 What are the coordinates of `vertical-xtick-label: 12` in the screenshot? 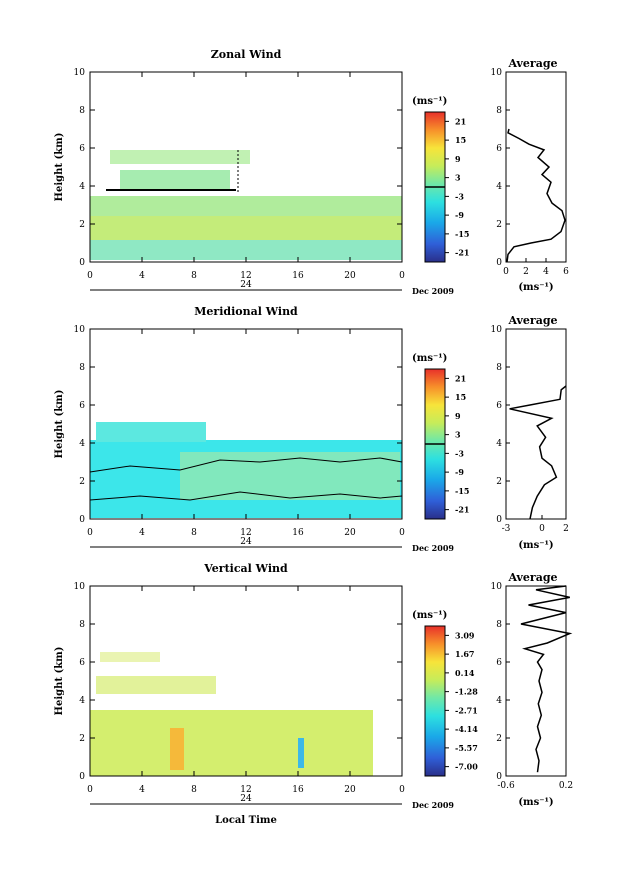 It's located at (245, 790).